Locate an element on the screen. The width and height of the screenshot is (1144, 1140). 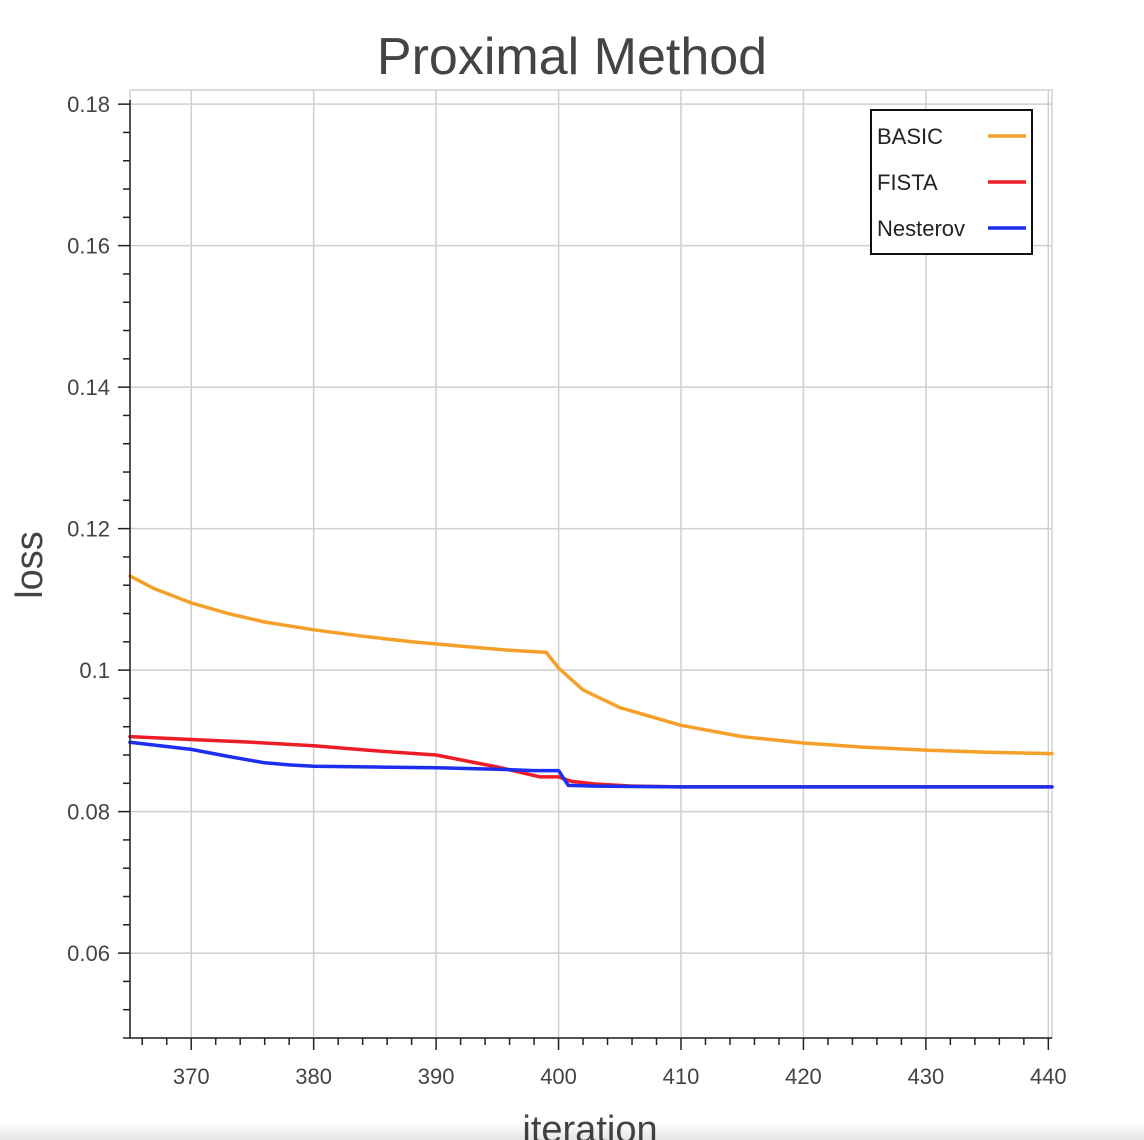
legend: BASIC FISTA Nesterov is located at coordinates (951, 182).